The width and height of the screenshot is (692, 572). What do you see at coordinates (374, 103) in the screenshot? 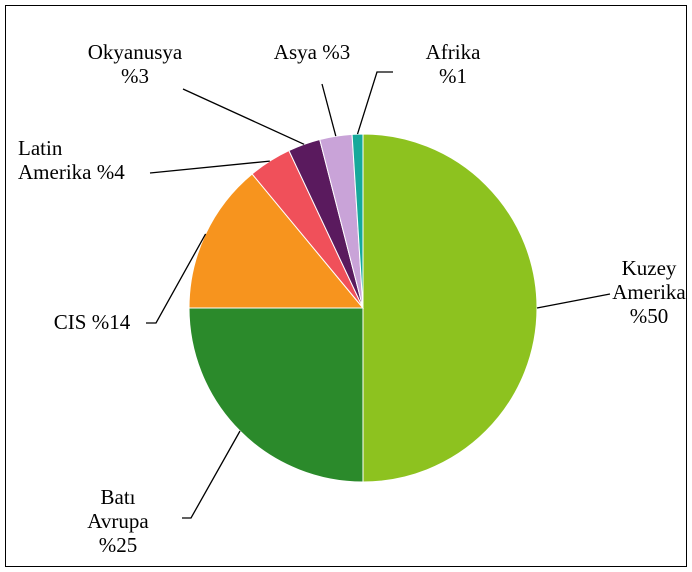
I see `leader-line-afrika` at bounding box center [374, 103].